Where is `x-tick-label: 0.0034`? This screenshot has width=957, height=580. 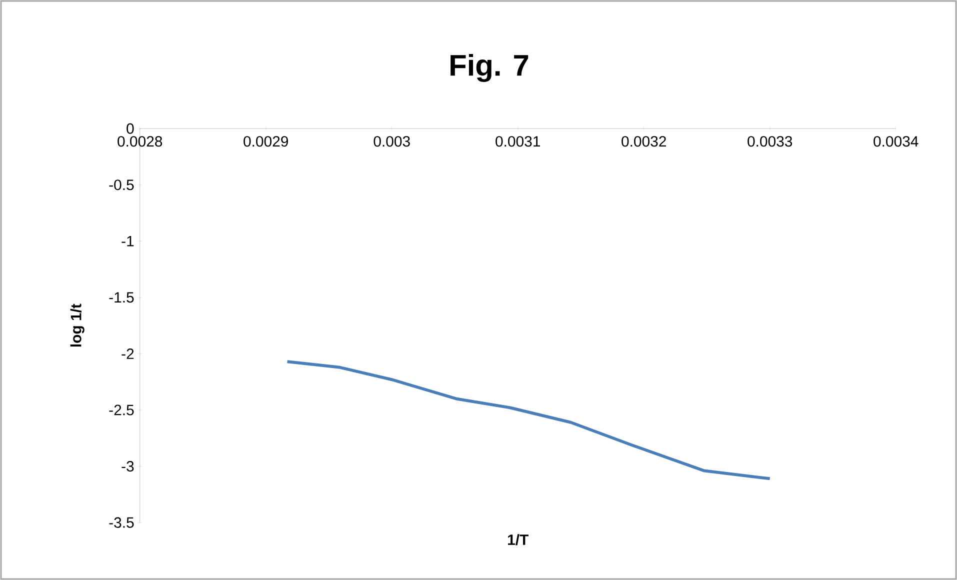
x-tick-label: 0.0034 is located at coordinates (896, 141).